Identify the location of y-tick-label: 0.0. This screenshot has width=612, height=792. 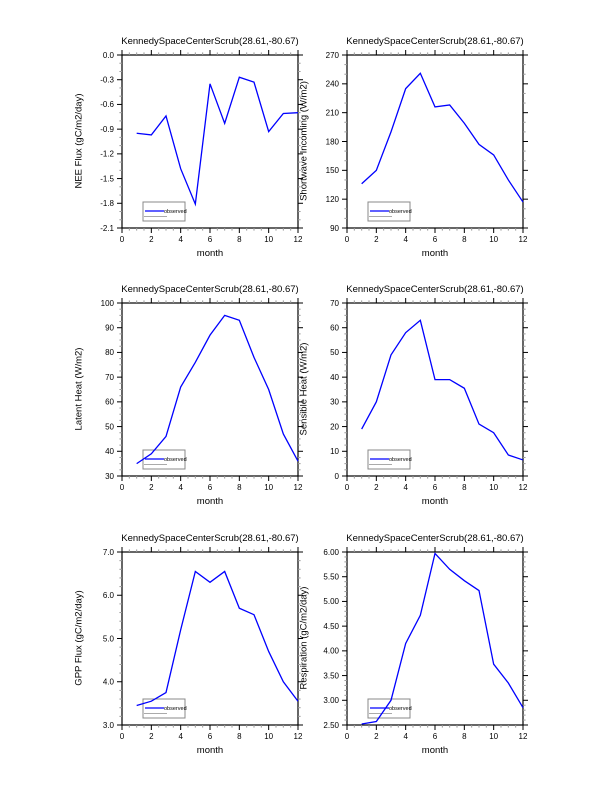
(109, 55).